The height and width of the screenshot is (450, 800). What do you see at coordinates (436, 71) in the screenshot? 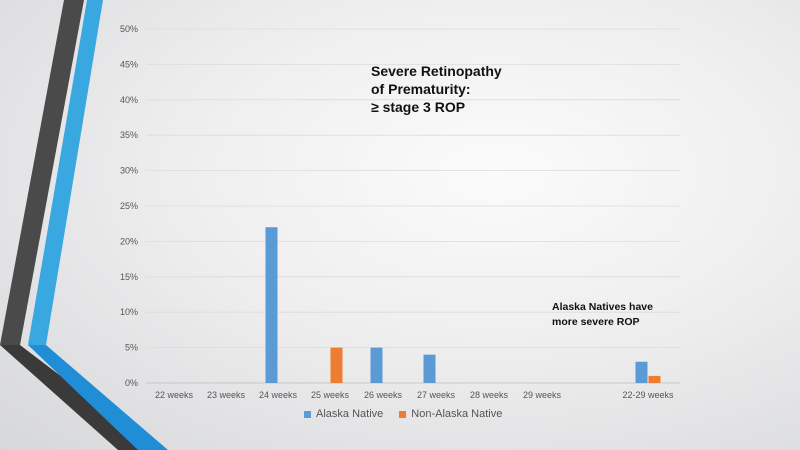
I see `chart-title-line-1: Severe Retinopathy` at bounding box center [436, 71].